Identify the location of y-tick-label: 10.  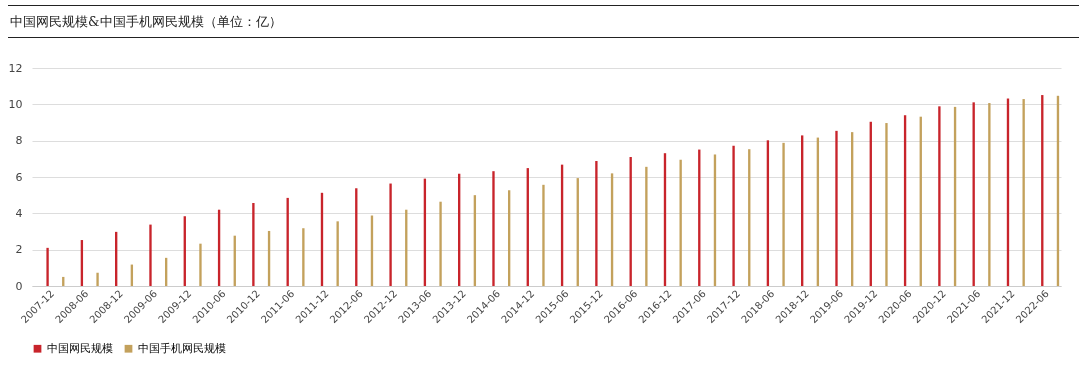
(15, 104).